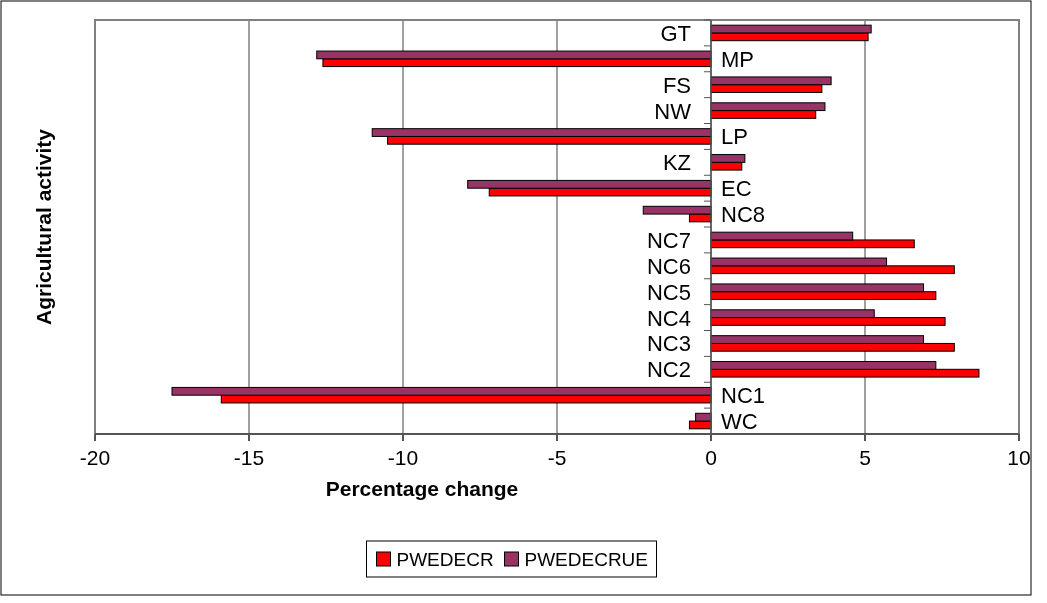  Describe the element at coordinates (422, 488) in the screenshot. I see `x-axis-title: Percentage change` at that location.